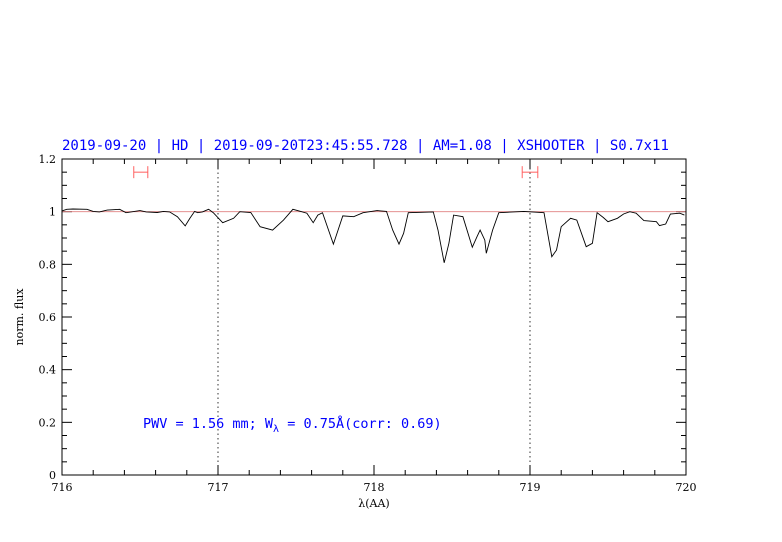 This screenshot has width=782, height=542. What do you see at coordinates (292, 425) in the screenshot?
I see `pwv-annotation: PWV = 1.56 mm; Wλ = 0.75Å(corr: 0.69)` at bounding box center [292, 425].